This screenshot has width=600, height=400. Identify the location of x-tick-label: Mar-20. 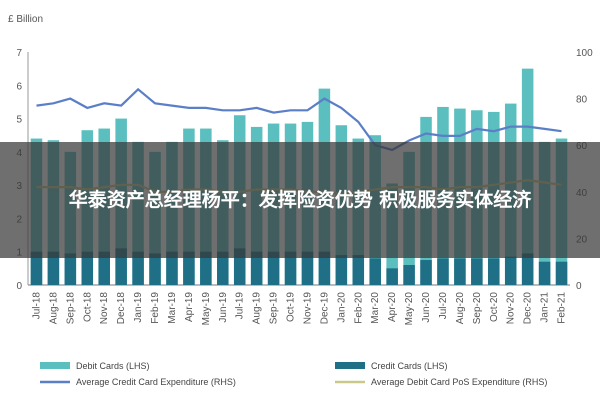
(375, 308).